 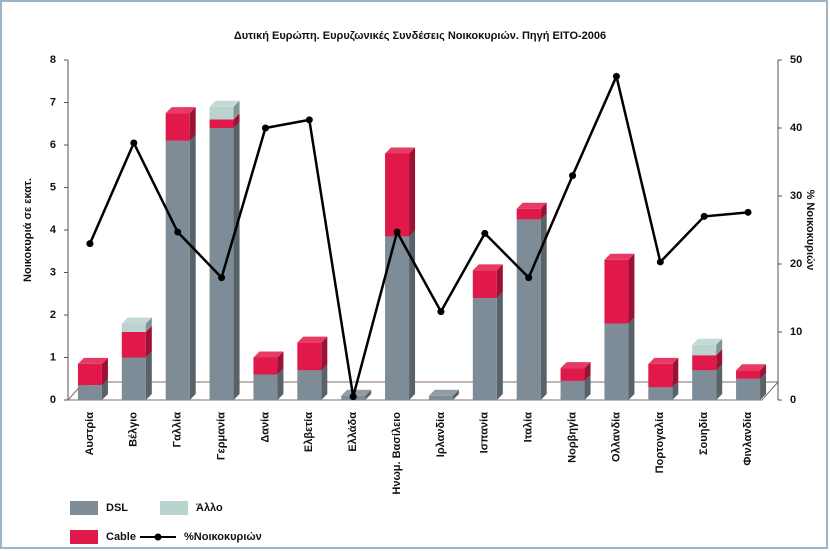 What do you see at coordinates (178, 430) in the screenshot?
I see `x-tick-label: Γαλλία` at bounding box center [178, 430].